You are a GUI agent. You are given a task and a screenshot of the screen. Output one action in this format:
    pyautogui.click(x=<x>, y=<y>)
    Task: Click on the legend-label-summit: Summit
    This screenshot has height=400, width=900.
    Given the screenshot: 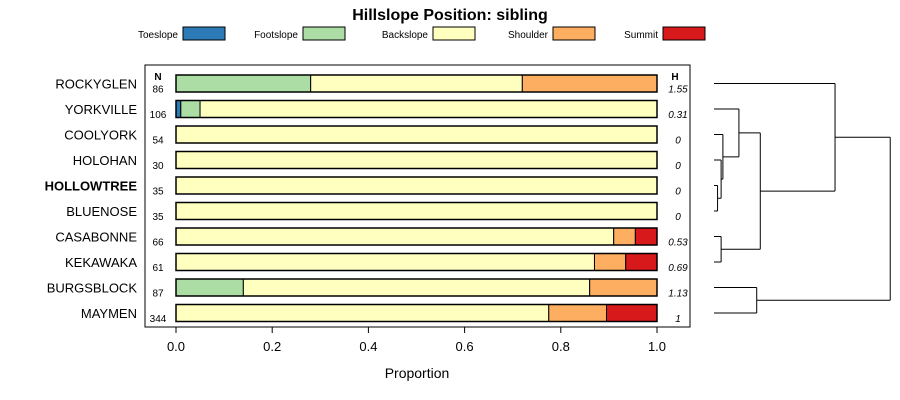 What is the action you would take?
    pyautogui.click(x=641, y=35)
    